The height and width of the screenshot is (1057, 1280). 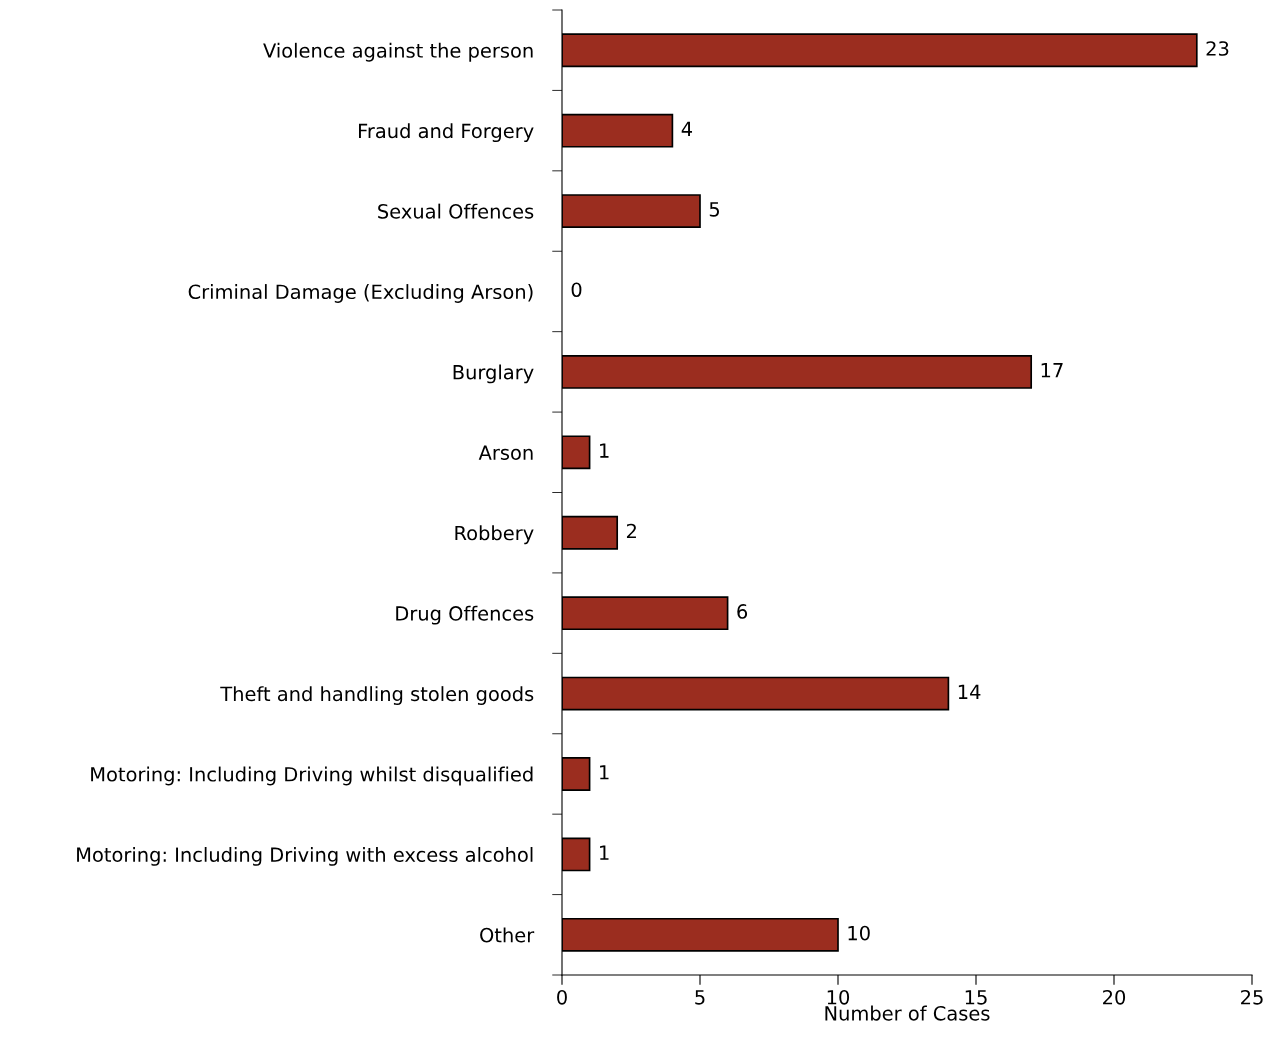 What do you see at coordinates (494, 535) in the screenshot?
I see `y-tick-label: Robbery` at bounding box center [494, 535].